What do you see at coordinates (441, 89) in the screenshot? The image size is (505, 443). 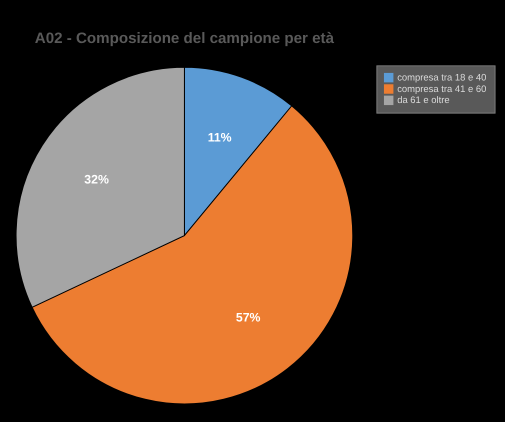 I see `legend-label: compresa tra 41 e 60` at bounding box center [441, 89].